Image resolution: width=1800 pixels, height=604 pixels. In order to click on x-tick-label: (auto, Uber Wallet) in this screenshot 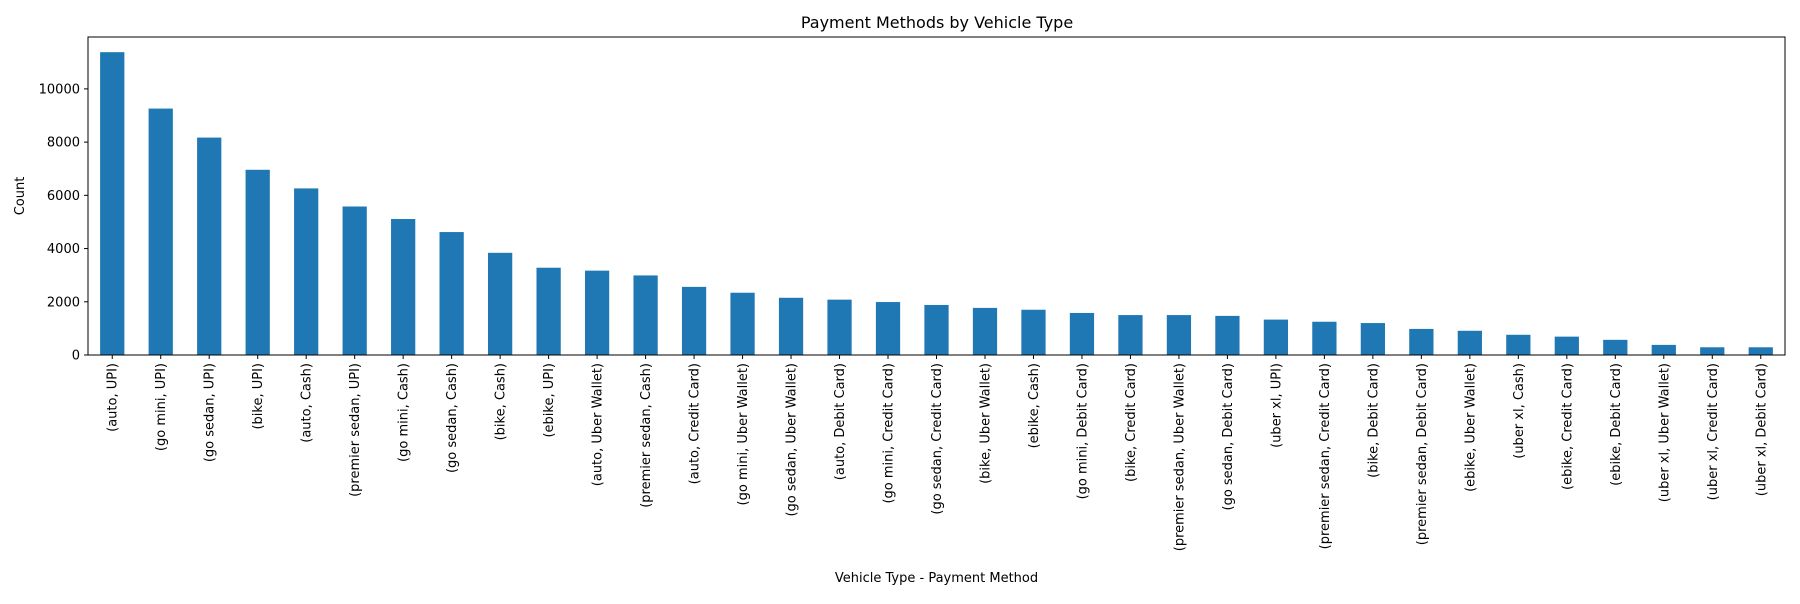, I will do `click(598, 424)`.